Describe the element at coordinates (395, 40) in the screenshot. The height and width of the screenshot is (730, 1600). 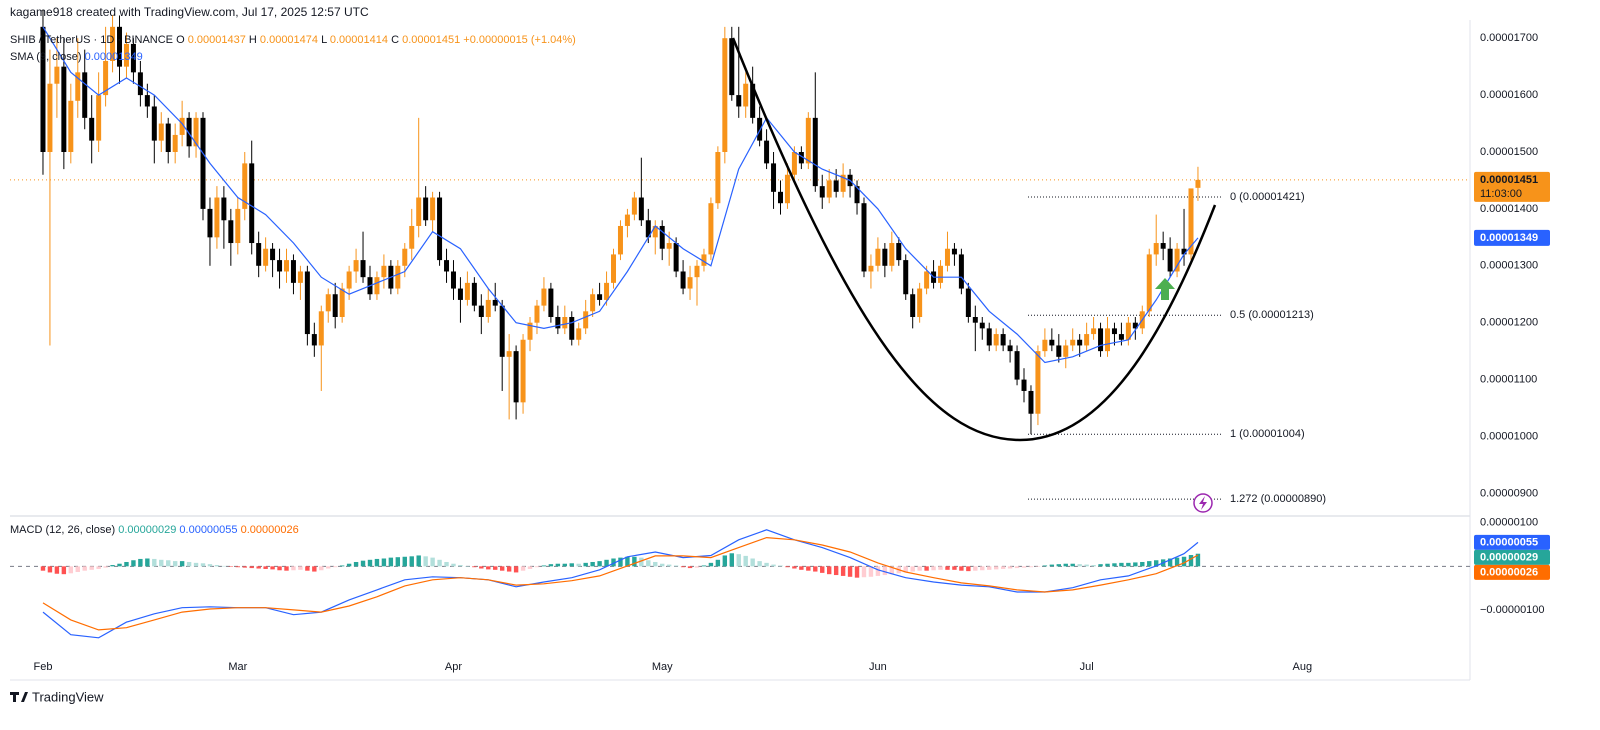
I see `ohlc-key: C` at that location.